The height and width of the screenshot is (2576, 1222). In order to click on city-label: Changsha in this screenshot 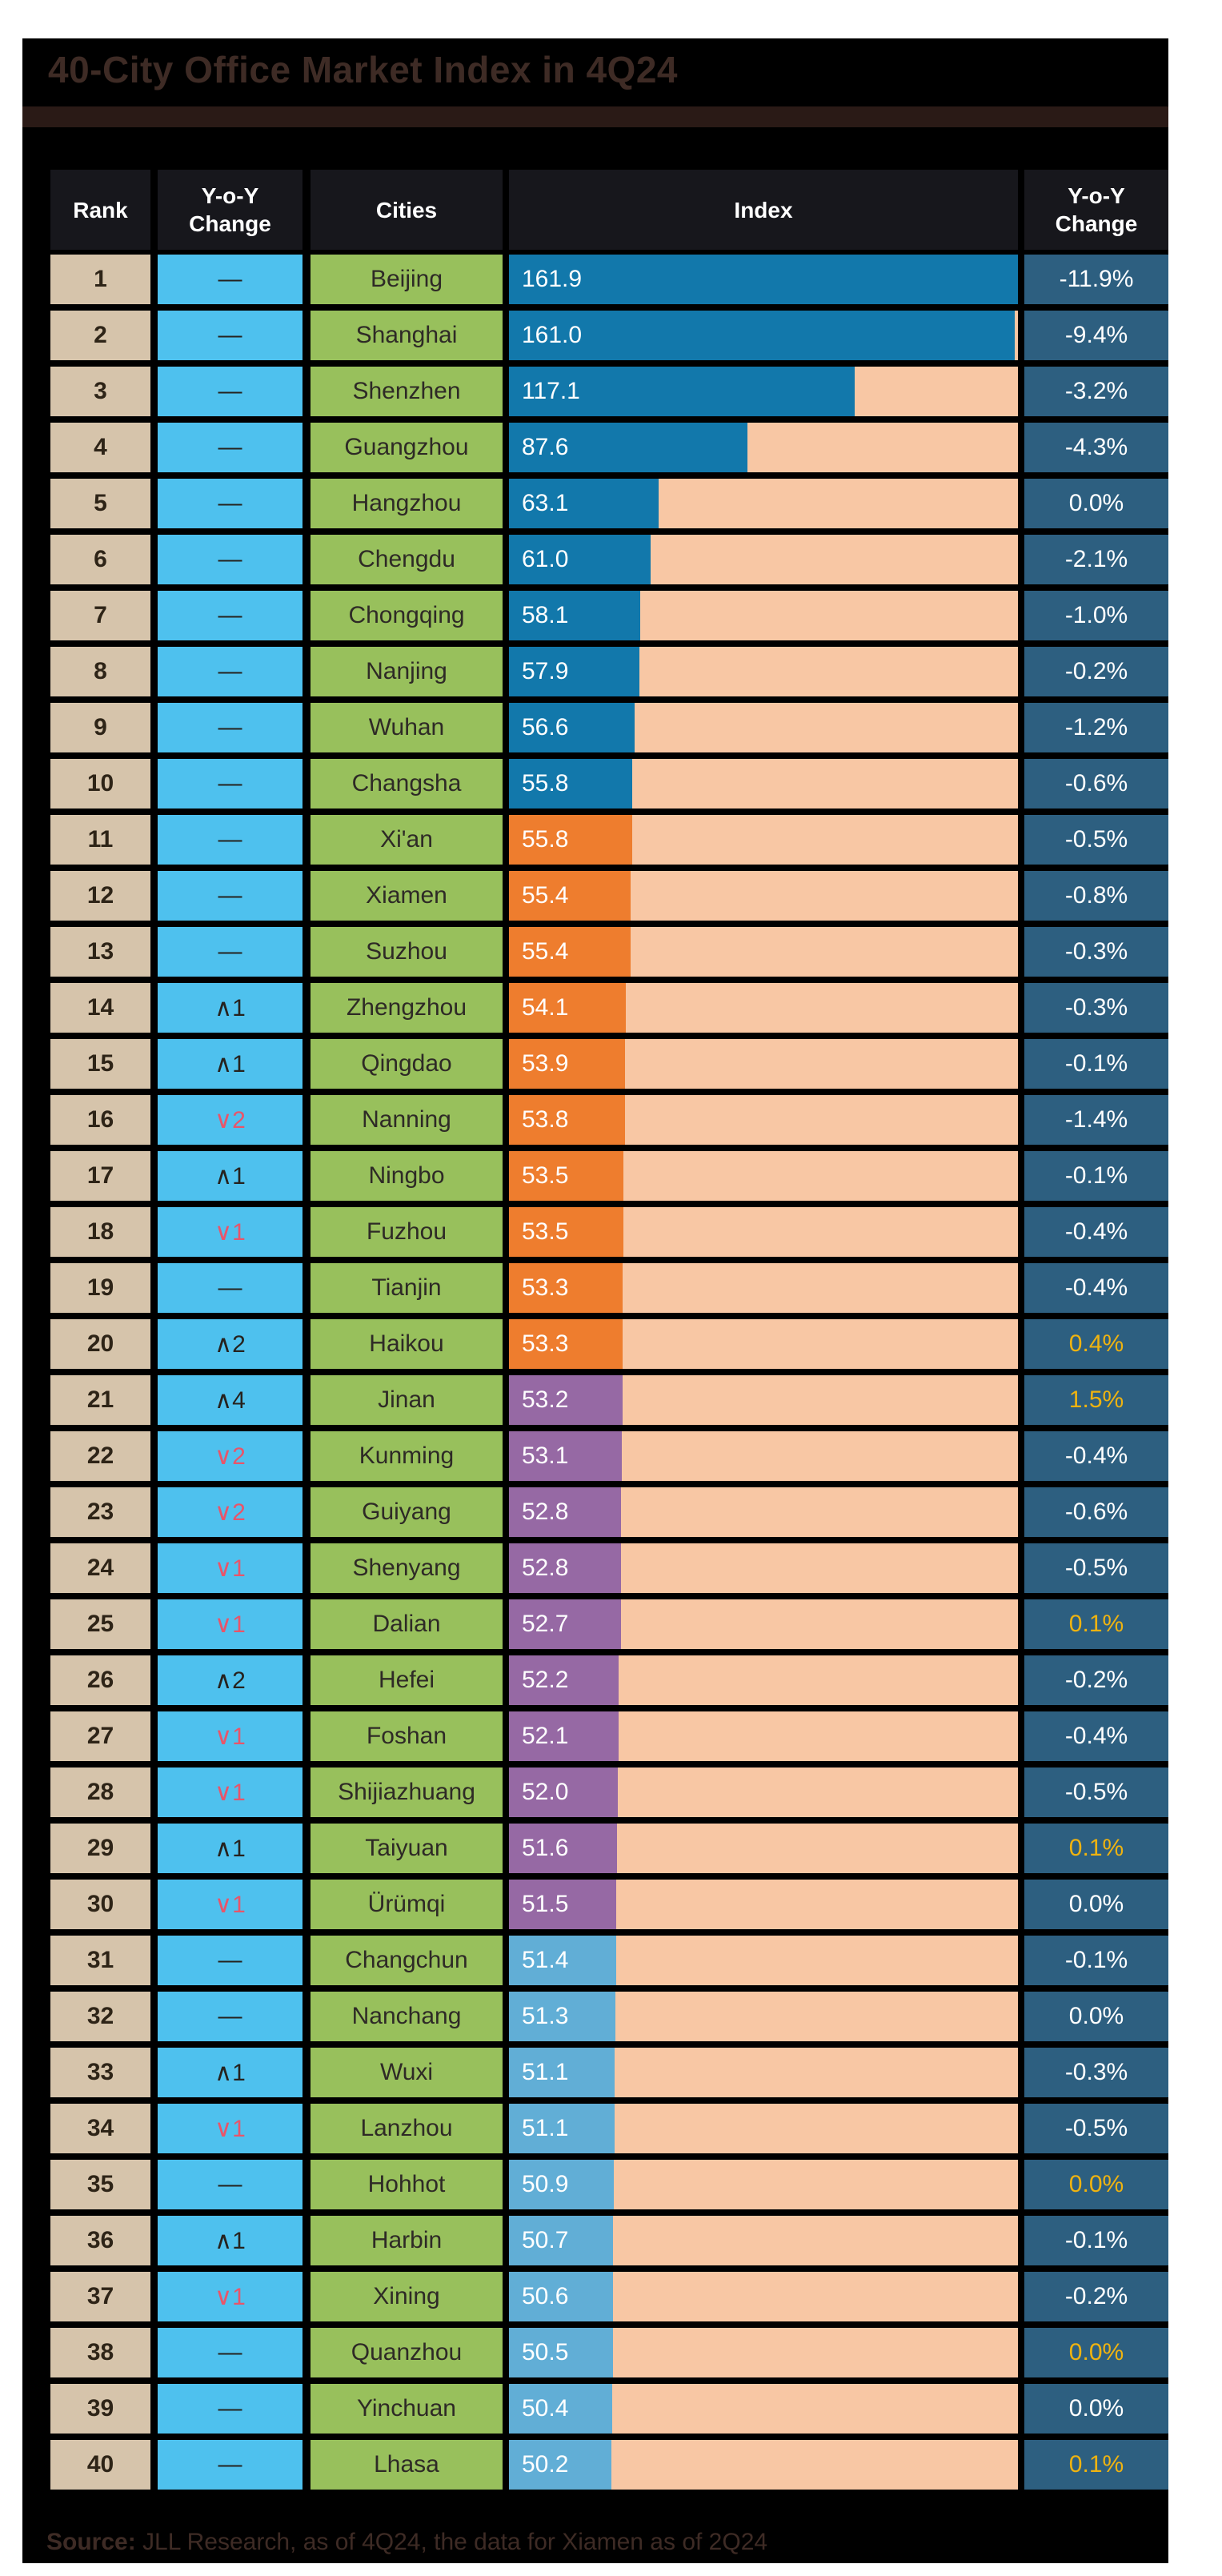, I will do `click(407, 784)`.